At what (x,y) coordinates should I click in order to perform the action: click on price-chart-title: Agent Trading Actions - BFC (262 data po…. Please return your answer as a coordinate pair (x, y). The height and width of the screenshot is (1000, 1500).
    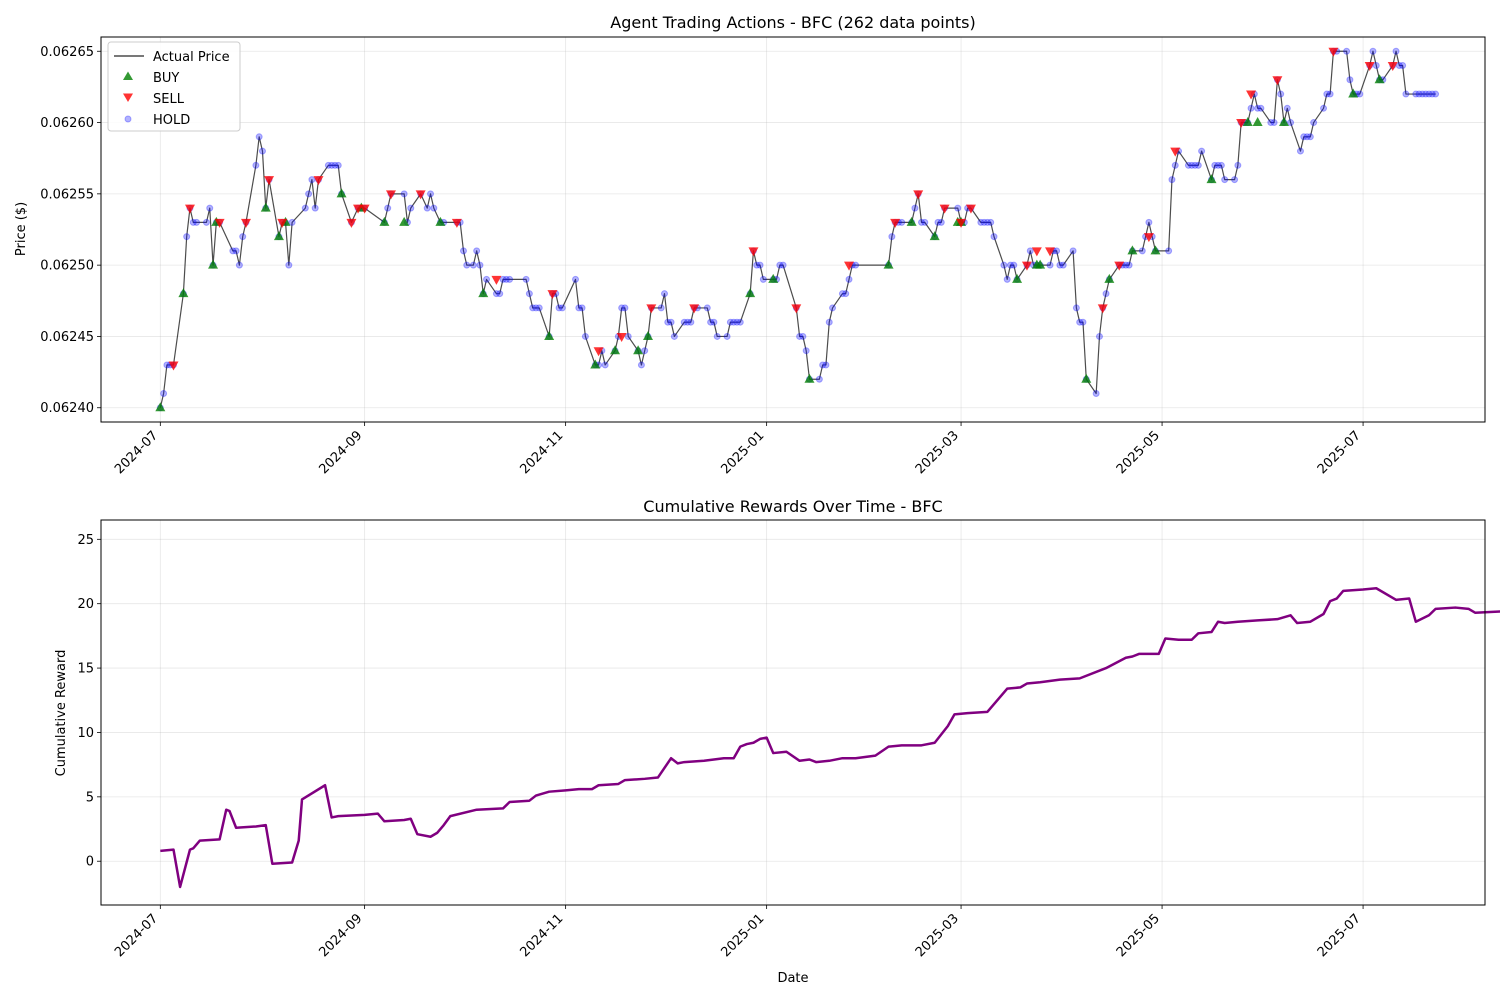
    Looking at the image, I should click on (792, 22).